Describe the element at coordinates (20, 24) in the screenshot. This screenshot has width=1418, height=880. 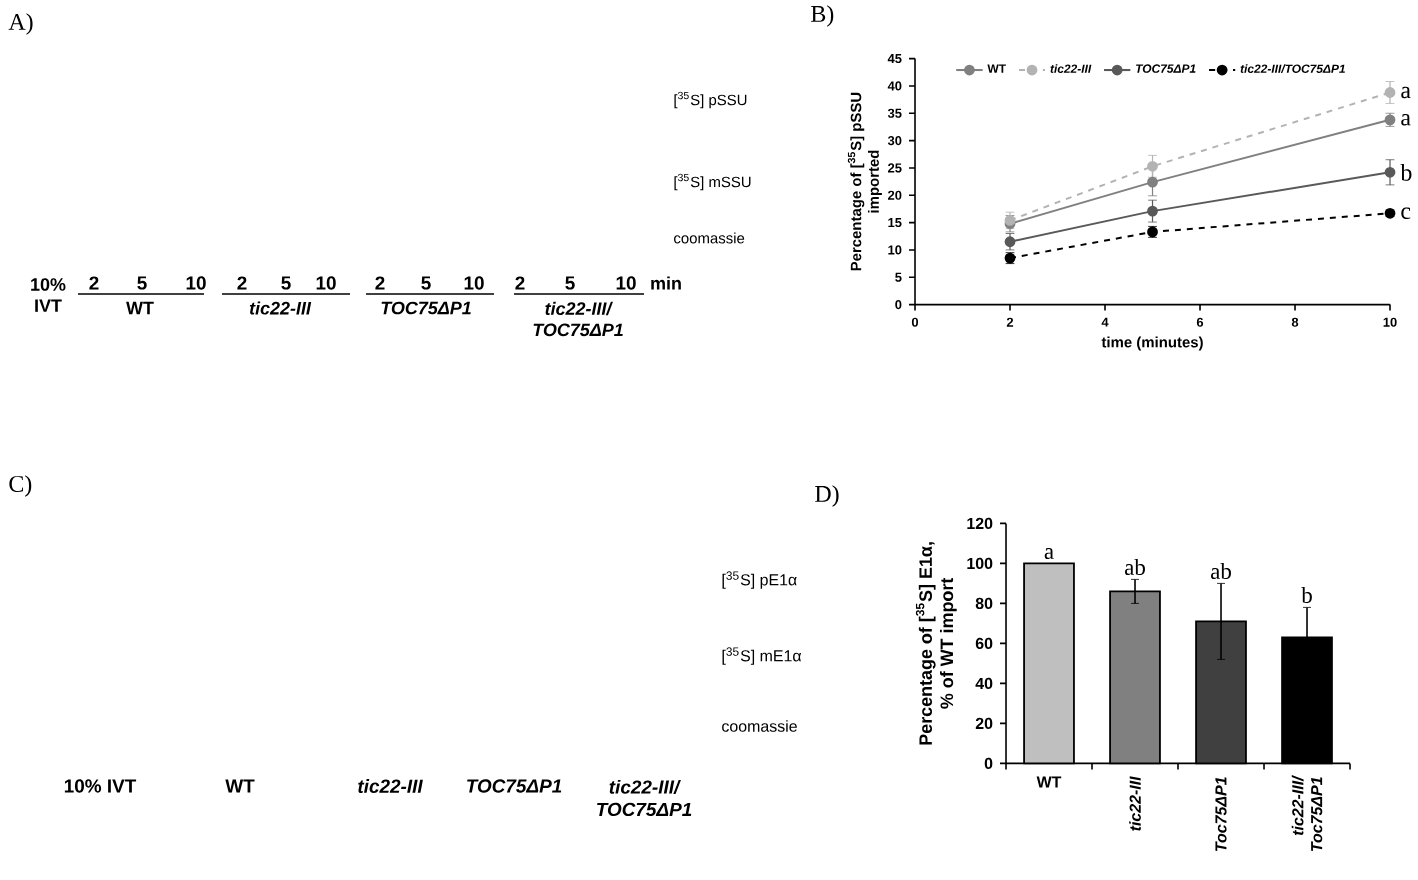
I see `text: A)` at that location.